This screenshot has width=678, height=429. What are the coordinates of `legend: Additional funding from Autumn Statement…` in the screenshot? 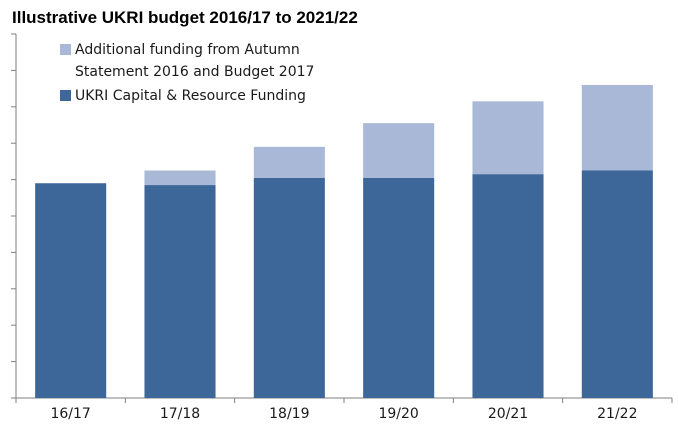 It's located at (187, 73).